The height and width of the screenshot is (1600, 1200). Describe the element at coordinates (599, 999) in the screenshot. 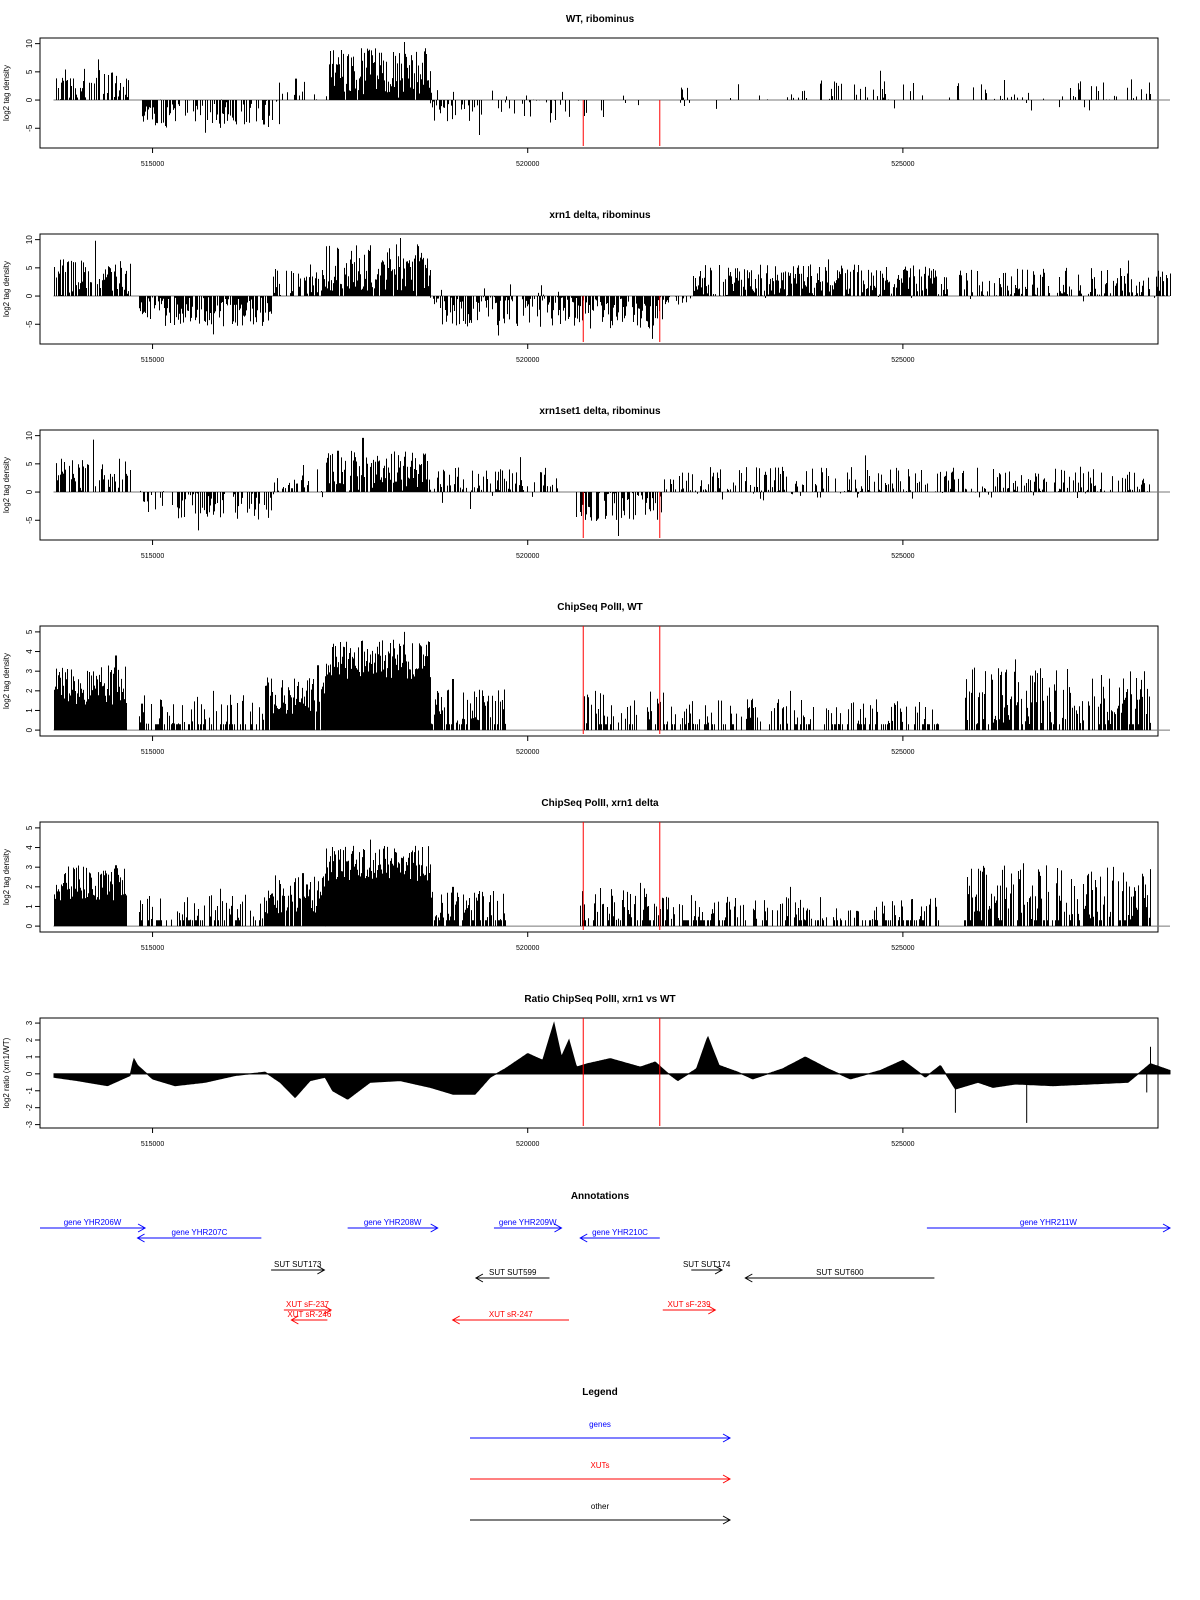

I see `chart-title: Ratio ChipSeq PolII, xrn1 vs WT` at that location.